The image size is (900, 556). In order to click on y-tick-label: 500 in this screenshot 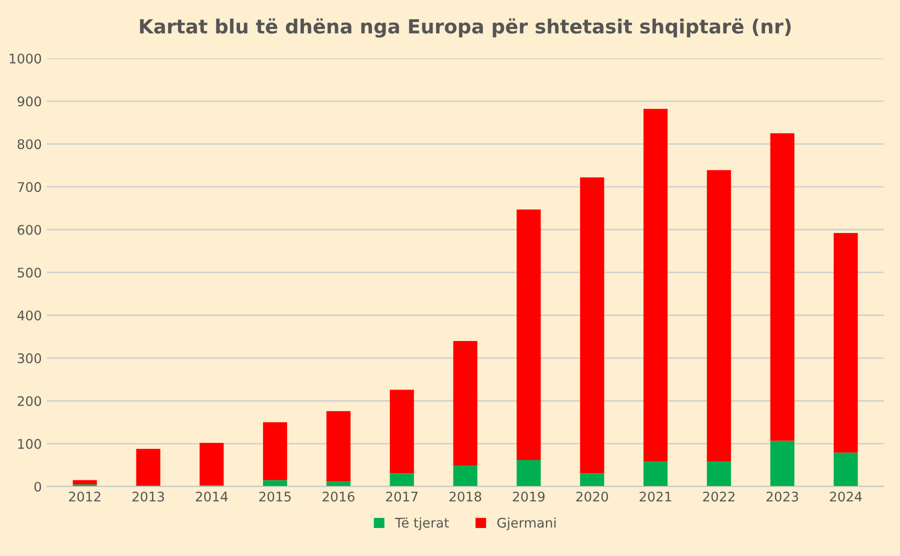, I will do `click(30, 273)`.